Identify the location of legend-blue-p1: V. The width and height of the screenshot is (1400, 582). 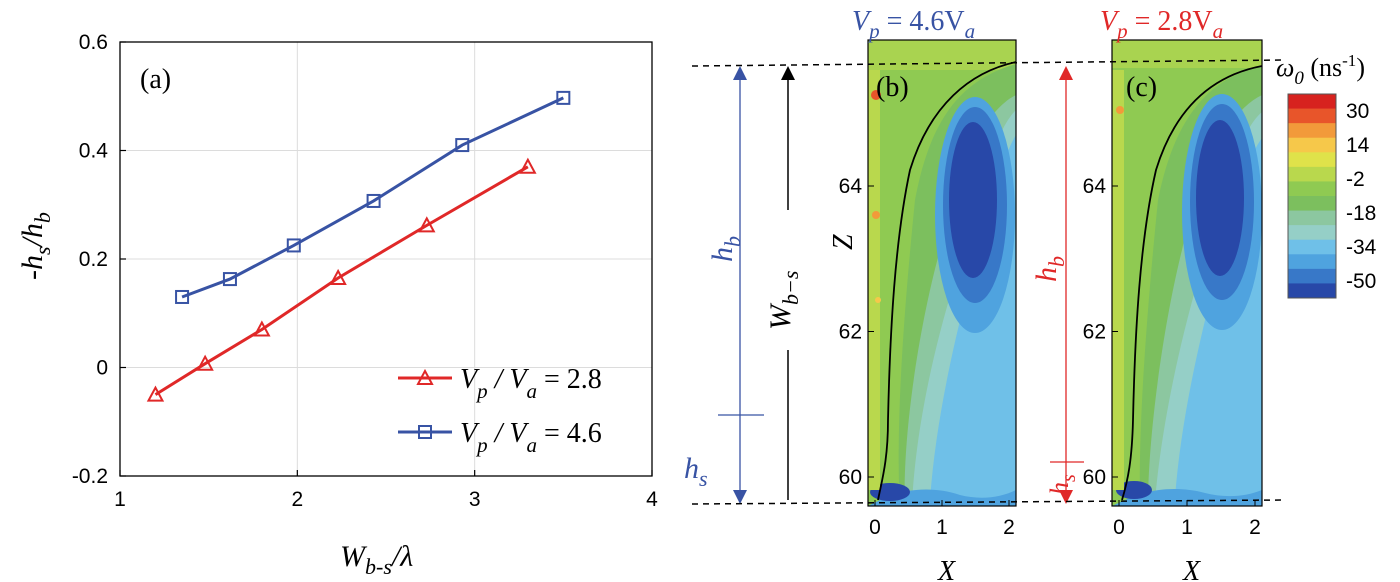
(470, 433).